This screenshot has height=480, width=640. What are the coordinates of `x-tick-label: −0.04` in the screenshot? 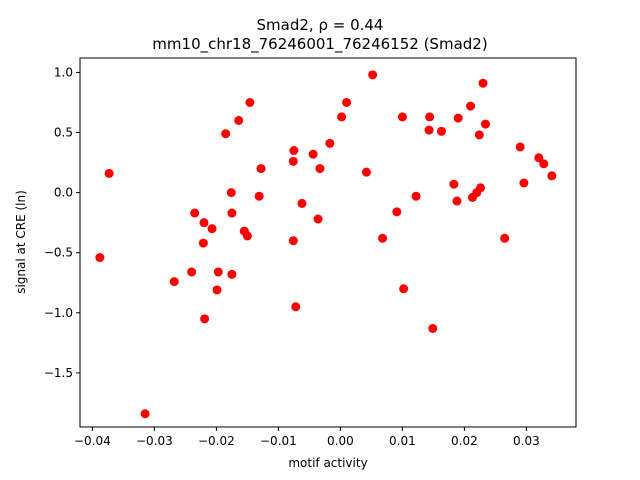 It's located at (92, 441).